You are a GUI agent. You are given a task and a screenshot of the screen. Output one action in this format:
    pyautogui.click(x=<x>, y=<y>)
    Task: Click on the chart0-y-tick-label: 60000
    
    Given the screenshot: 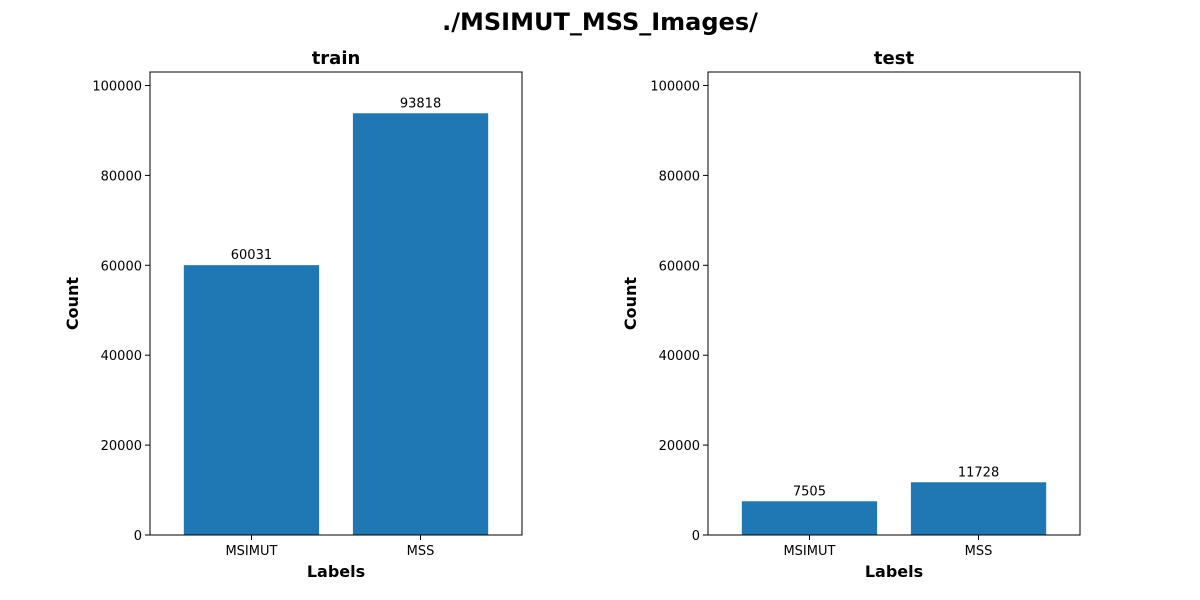 What is the action you would take?
    pyautogui.click(x=121, y=266)
    